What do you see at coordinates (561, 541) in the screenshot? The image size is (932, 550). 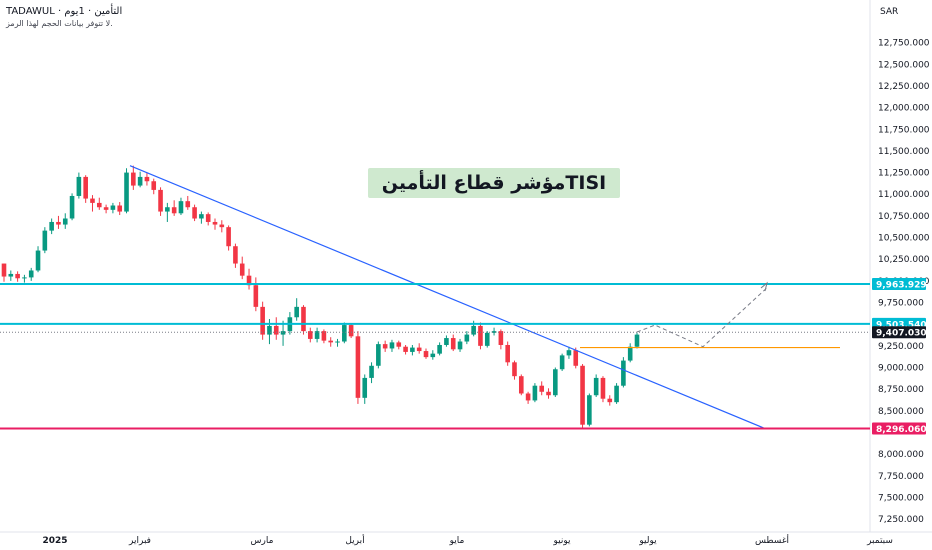 I see `time-tick-label: يونيو` at bounding box center [561, 541].